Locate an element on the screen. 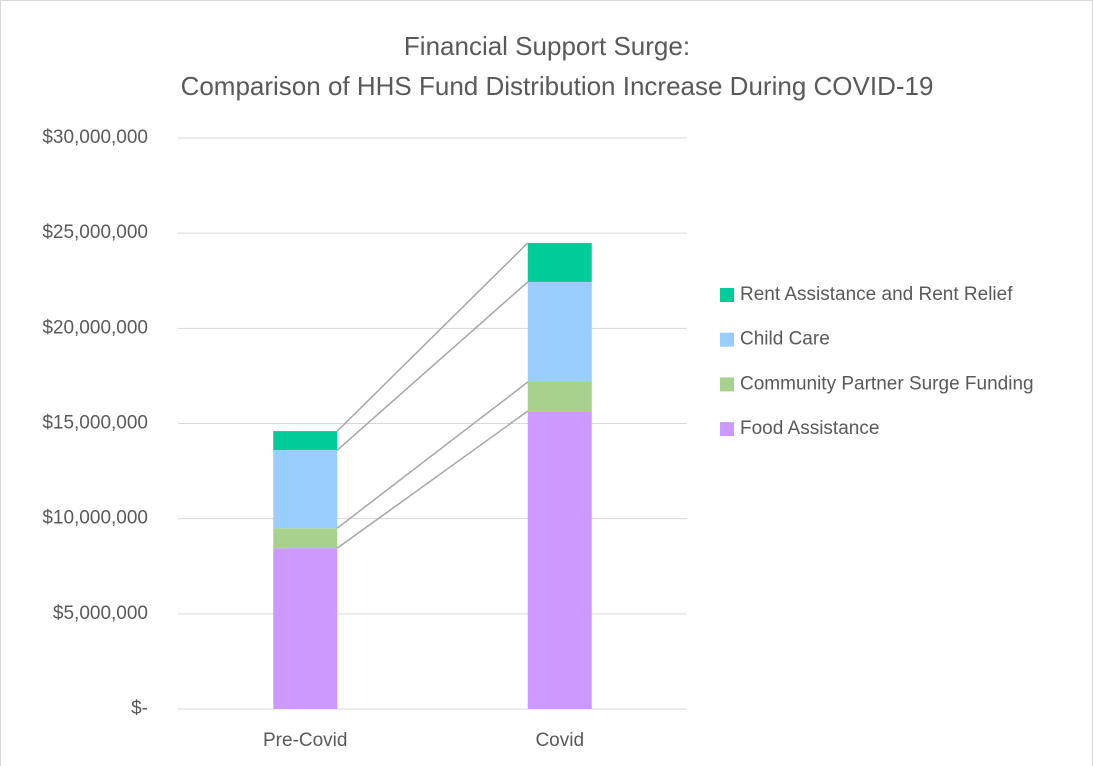 The height and width of the screenshot is (766, 1094). y-tick-label: $25,000,000 is located at coordinates (95, 232).